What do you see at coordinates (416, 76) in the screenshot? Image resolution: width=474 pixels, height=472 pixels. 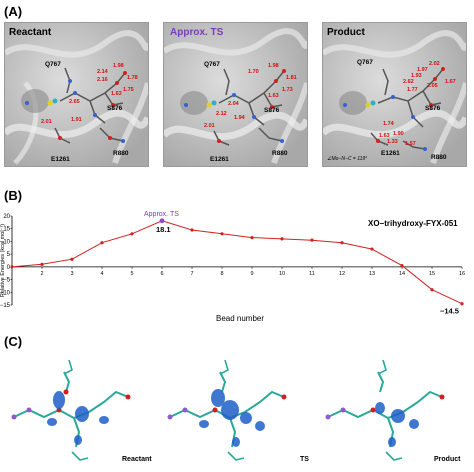 I see `distance-label: 1.93` at bounding box center [416, 76].